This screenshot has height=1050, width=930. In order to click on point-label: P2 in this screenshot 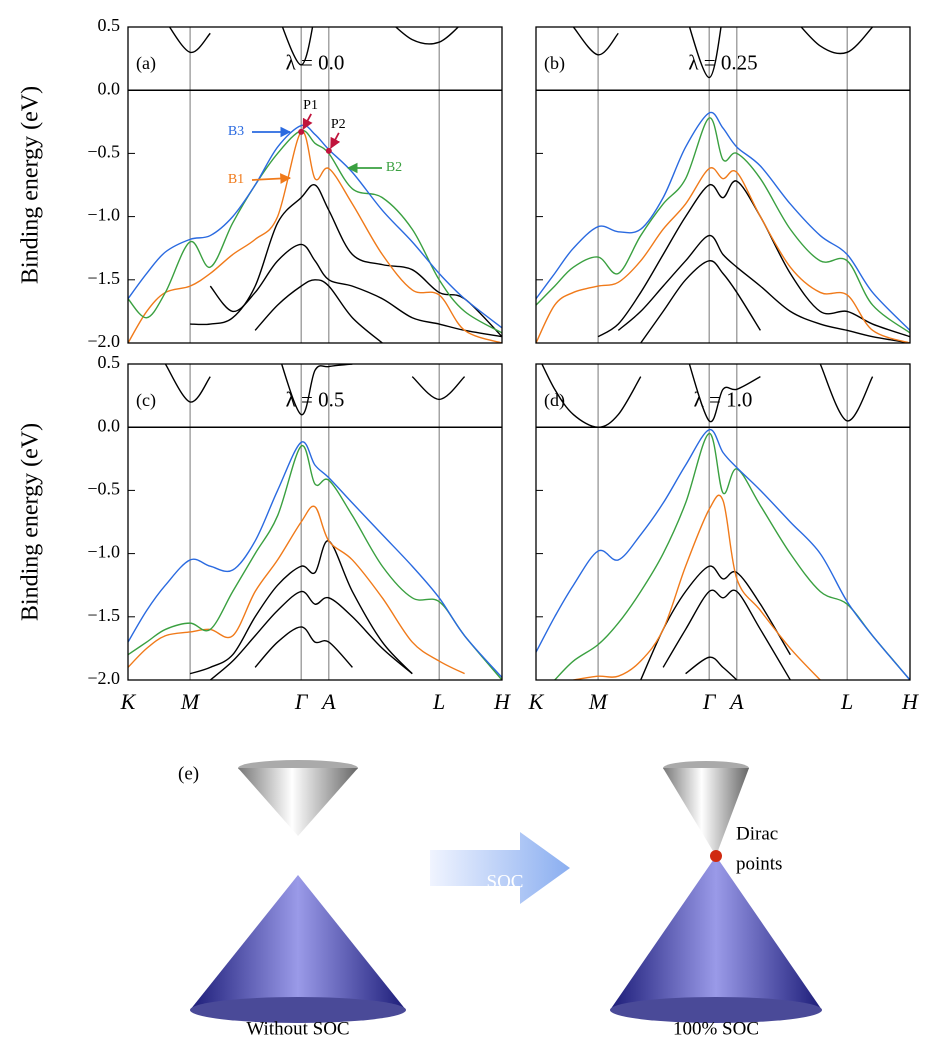, I will do `click(338, 124)`.